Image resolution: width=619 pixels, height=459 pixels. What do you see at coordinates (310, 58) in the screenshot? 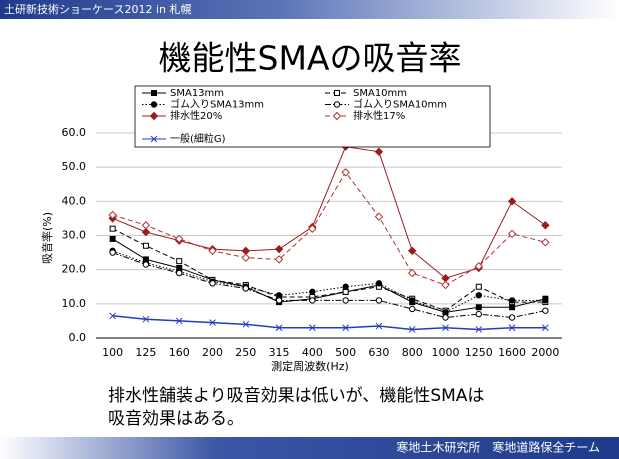
I see `chart-title: 機能性SMAの吸音率` at bounding box center [310, 58].